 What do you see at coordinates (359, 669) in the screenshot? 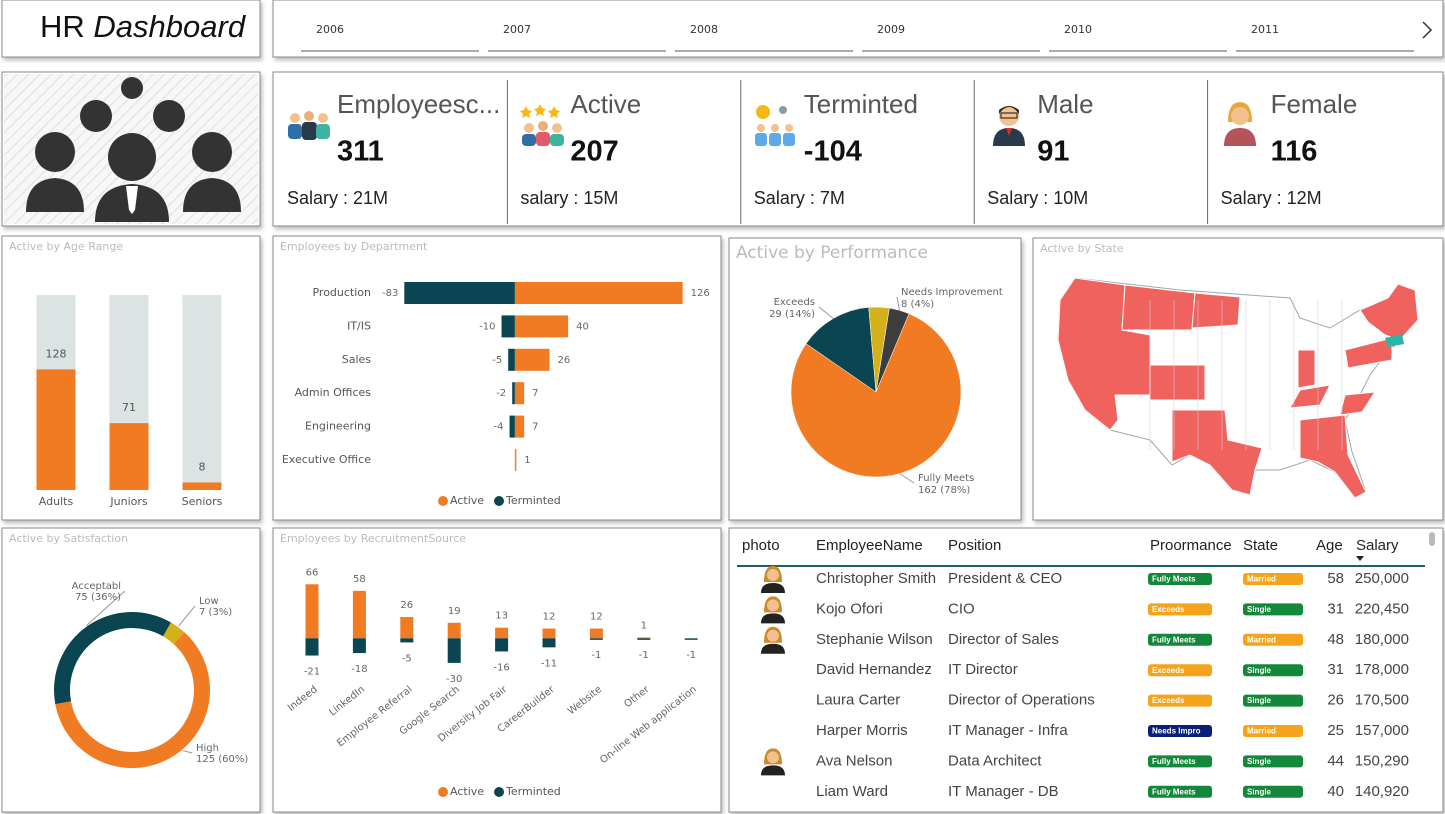
I see `data-label: -18` at bounding box center [359, 669].